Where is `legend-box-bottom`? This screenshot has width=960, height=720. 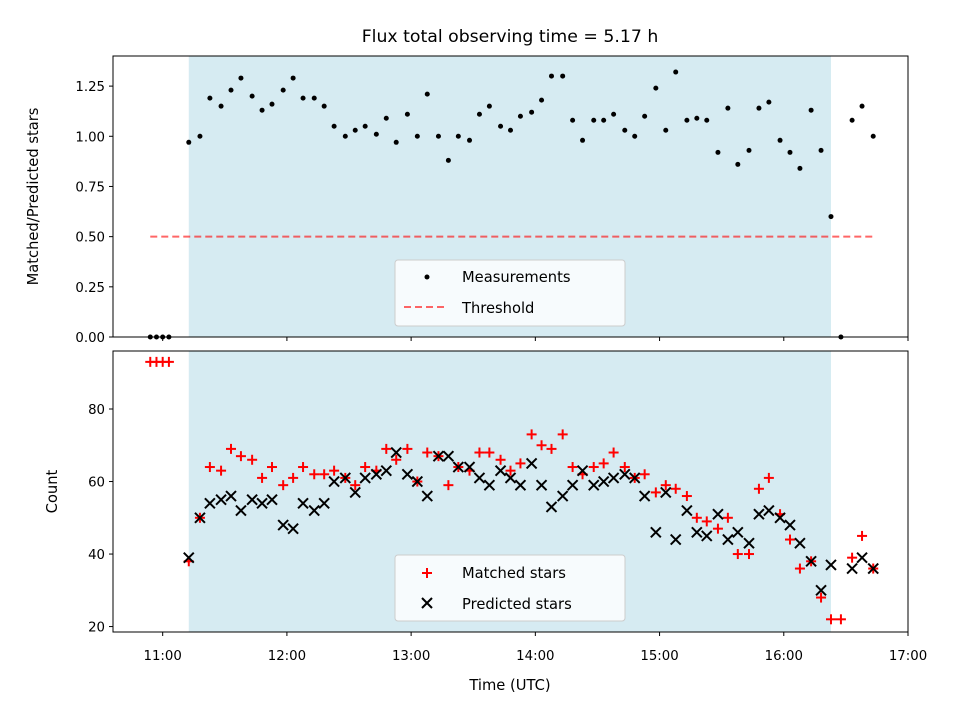 legend-box-bottom is located at coordinates (510, 588).